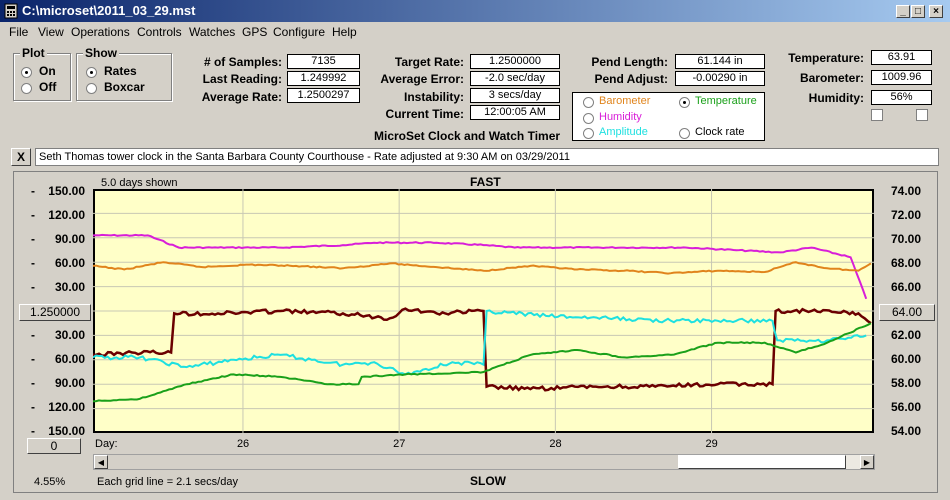 The height and width of the screenshot is (500, 950). What do you see at coordinates (831, 78) in the screenshot?
I see `barometer-label: Barometer:` at bounding box center [831, 78].